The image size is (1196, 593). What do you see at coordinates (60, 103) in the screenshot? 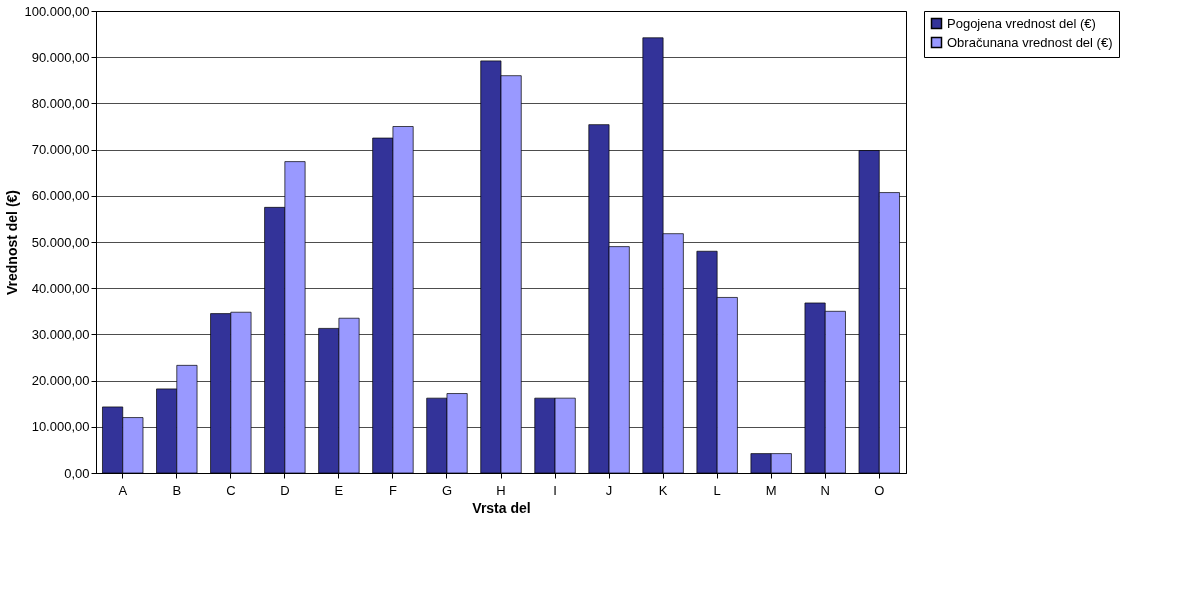
I see `y-tick-label: 80.000,00` at bounding box center [60, 103].